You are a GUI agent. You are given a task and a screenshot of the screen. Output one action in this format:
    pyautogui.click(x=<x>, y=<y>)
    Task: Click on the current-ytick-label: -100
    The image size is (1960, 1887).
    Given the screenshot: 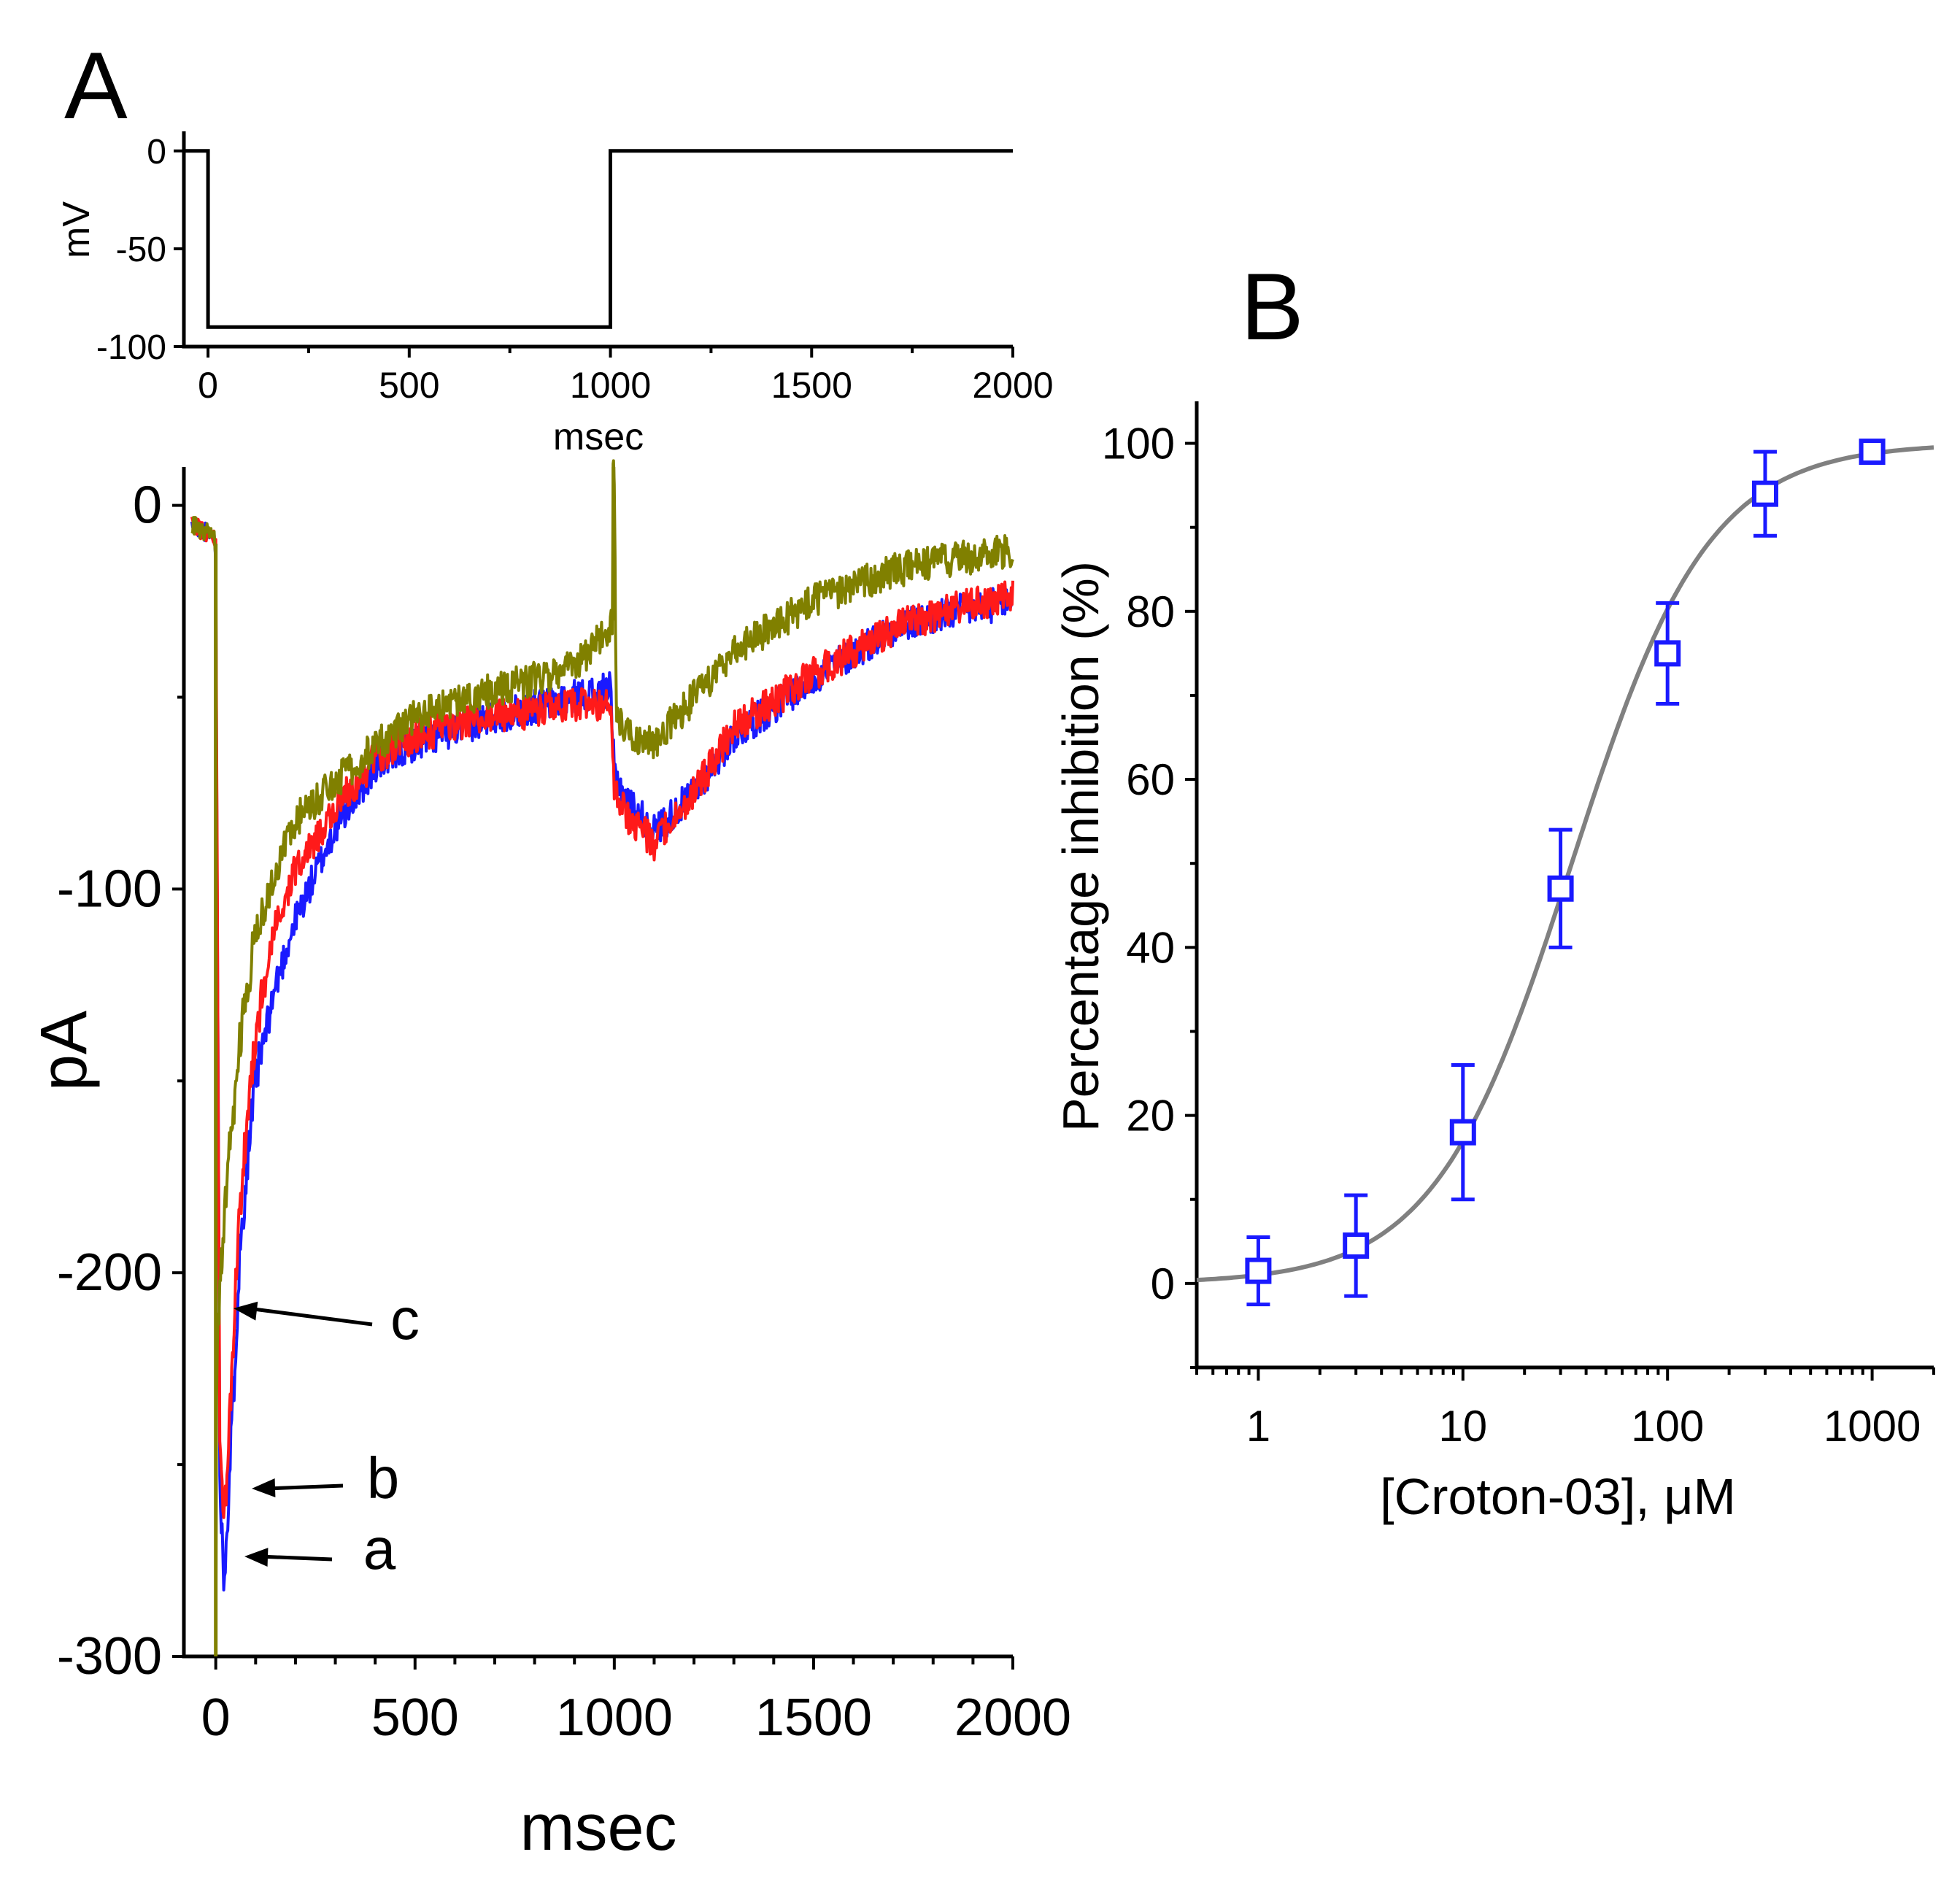 What is the action you would take?
    pyautogui.click(x=109, y=889)
    